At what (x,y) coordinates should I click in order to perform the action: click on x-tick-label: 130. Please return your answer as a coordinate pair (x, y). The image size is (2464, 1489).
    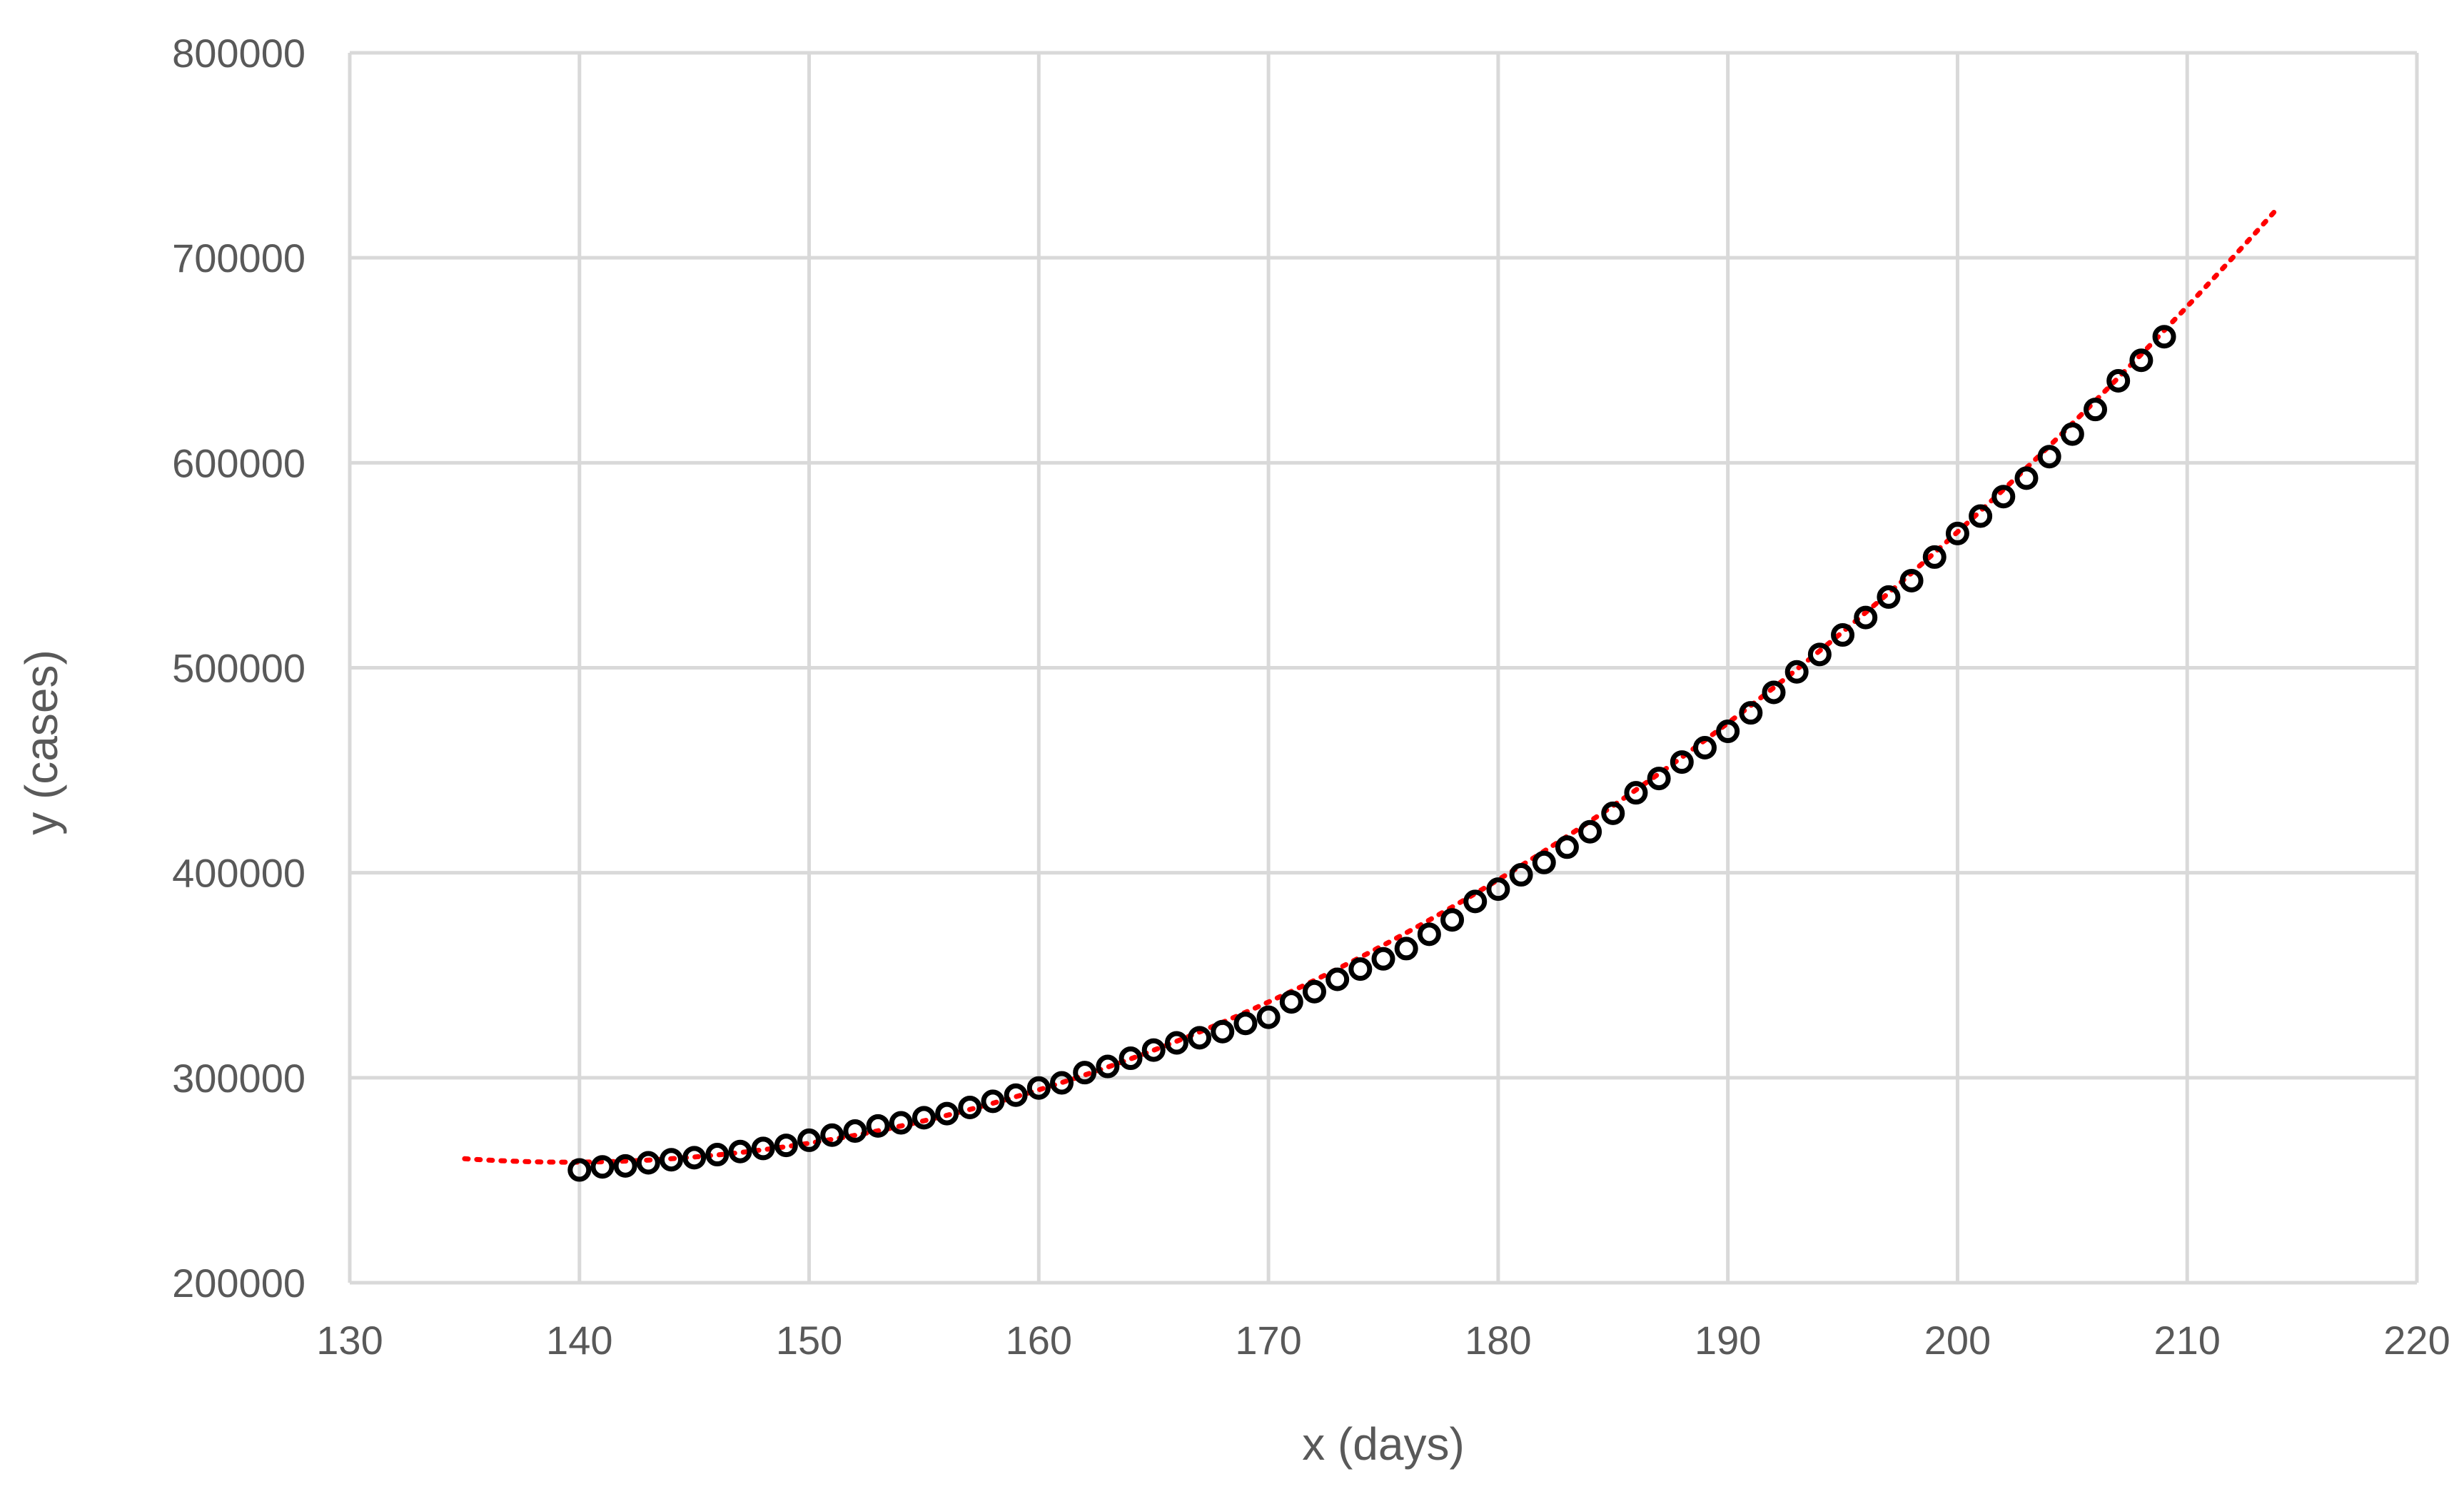
    Looking at the image, I should click on (349, 1340).